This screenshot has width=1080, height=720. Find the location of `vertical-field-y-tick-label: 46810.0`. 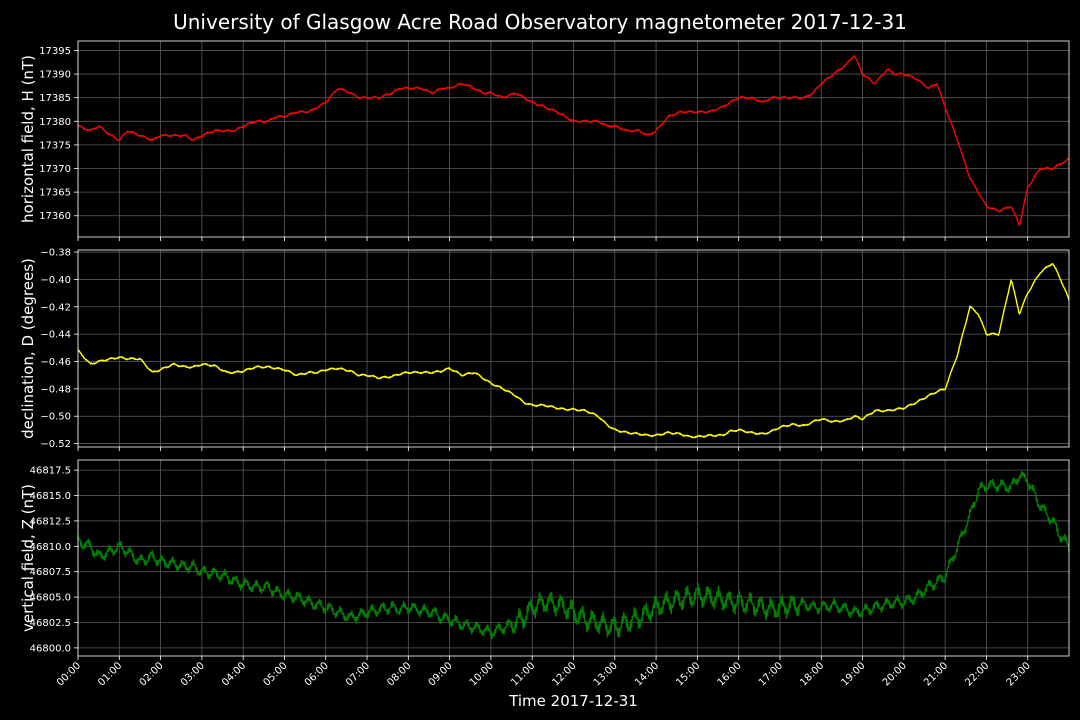

vertical-field-y-tick-label: 46810.0 is located at coordinates (50, 547).